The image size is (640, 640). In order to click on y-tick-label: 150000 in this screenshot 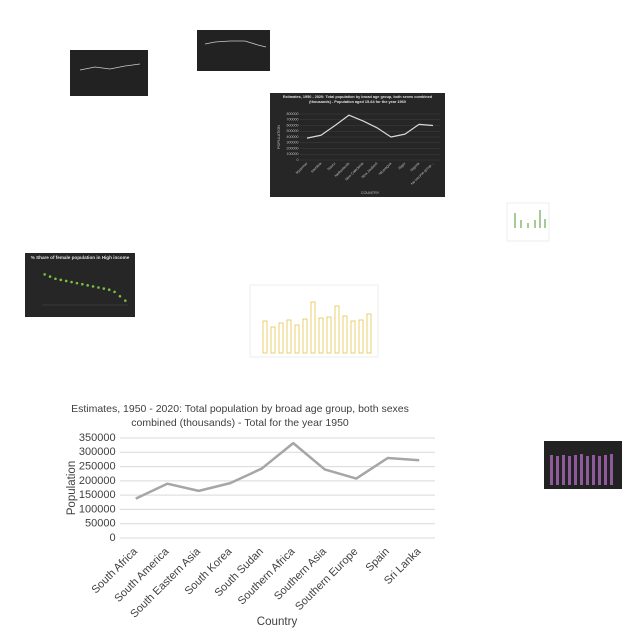, I will do `click(97, 495)`.